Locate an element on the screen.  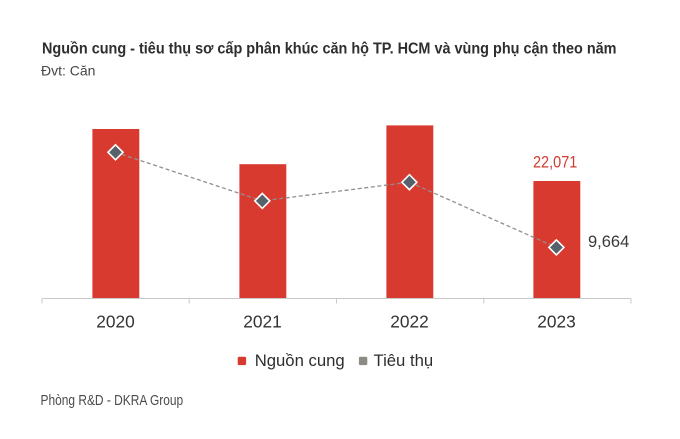
svg-text: 22,071 is located at coordinates (555, 163).